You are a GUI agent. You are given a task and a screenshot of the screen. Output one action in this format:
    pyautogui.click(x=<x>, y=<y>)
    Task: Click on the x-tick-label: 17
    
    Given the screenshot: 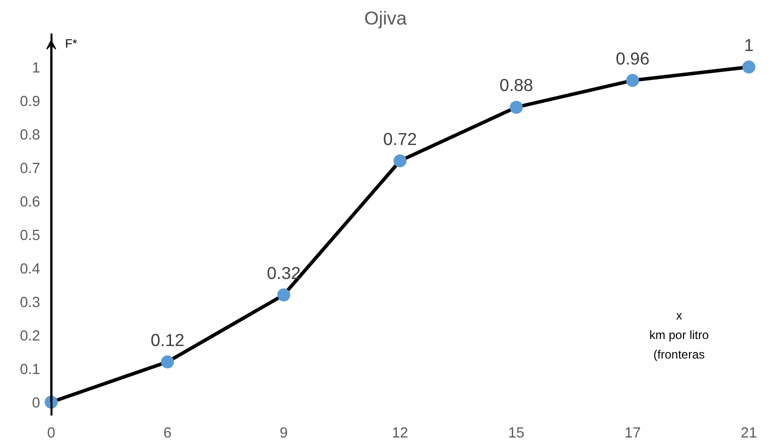 What is the action you would take?
    pyautogui.click(x=632, y=433)
    